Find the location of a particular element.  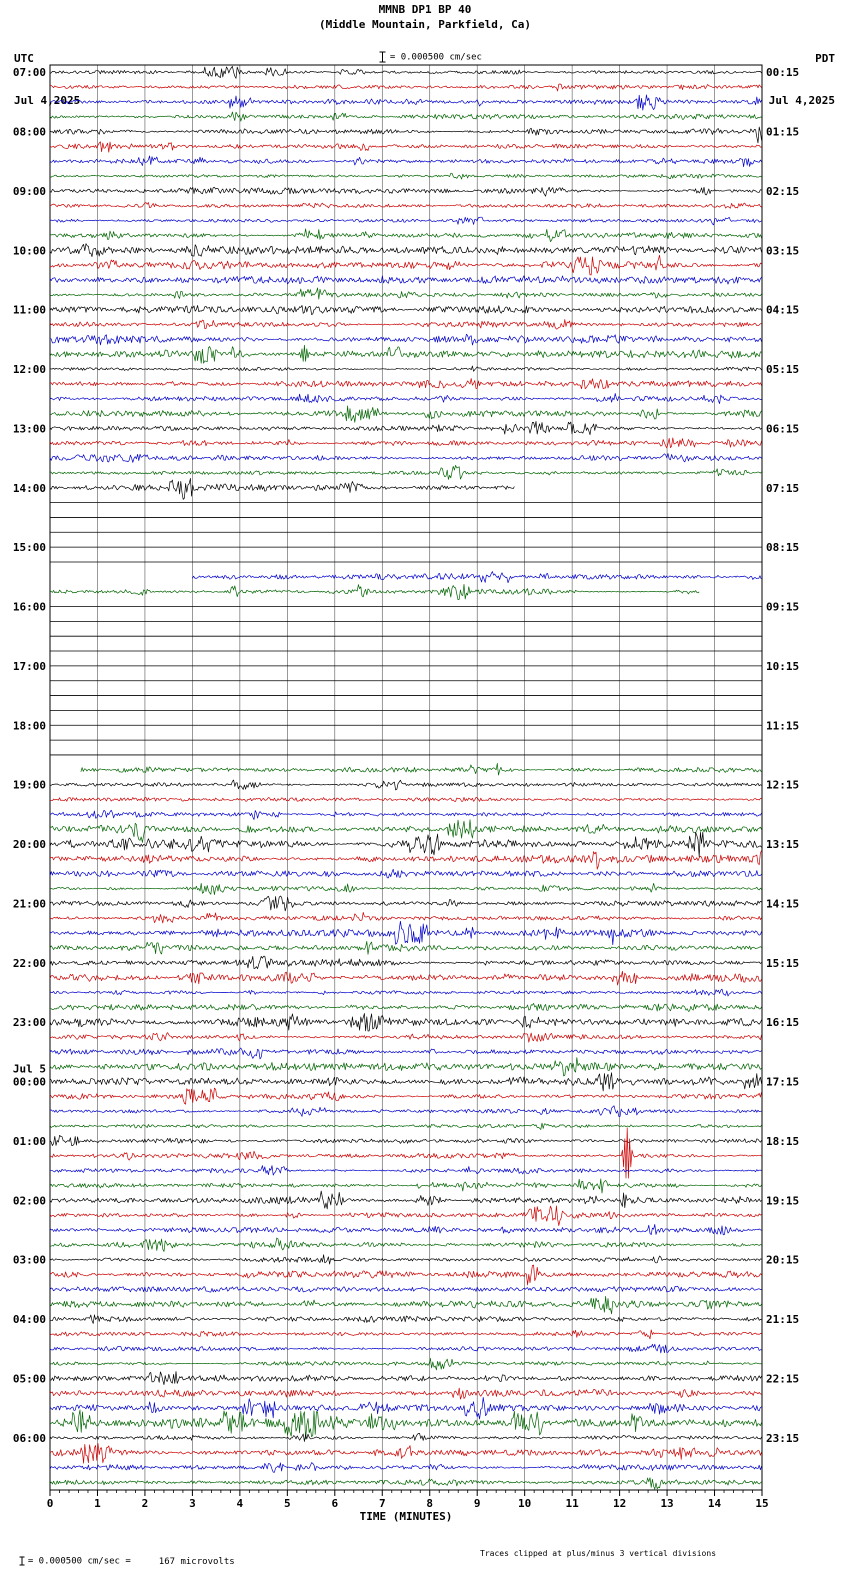

pdt-hour-label: 19:15 is located at coordinates (782, 1200).